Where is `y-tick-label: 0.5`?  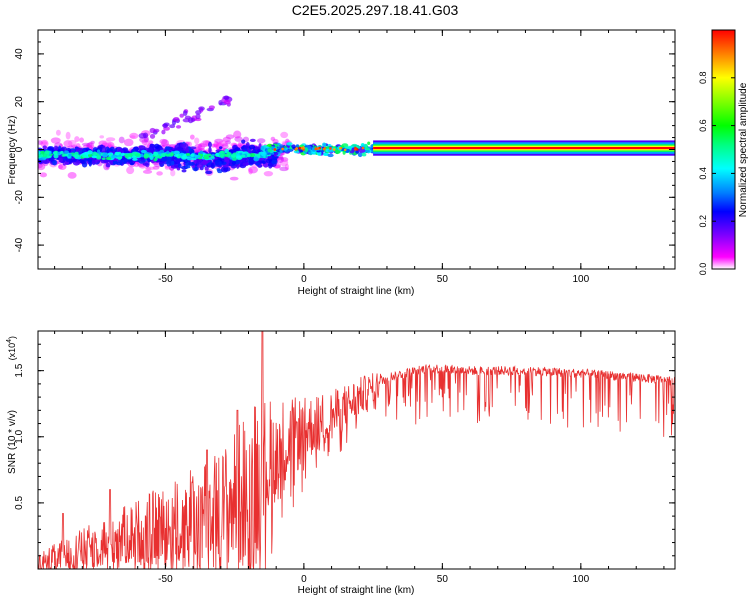 y-tick-label: 0.5 is located at coordinates (19, 503).